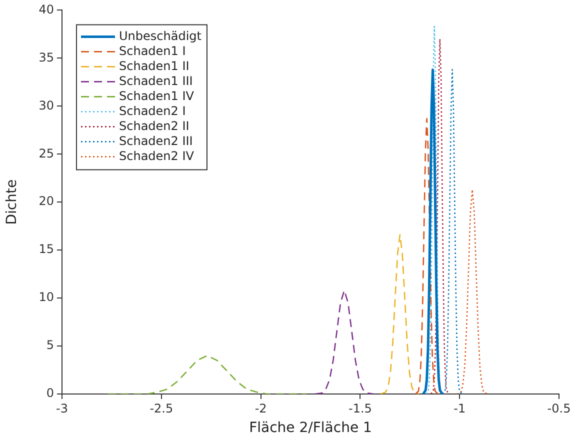  What do you see at coordinates (46, 297) in the screenshot?
I see `y-tick-label: 10` at bounding box center [46, 297].